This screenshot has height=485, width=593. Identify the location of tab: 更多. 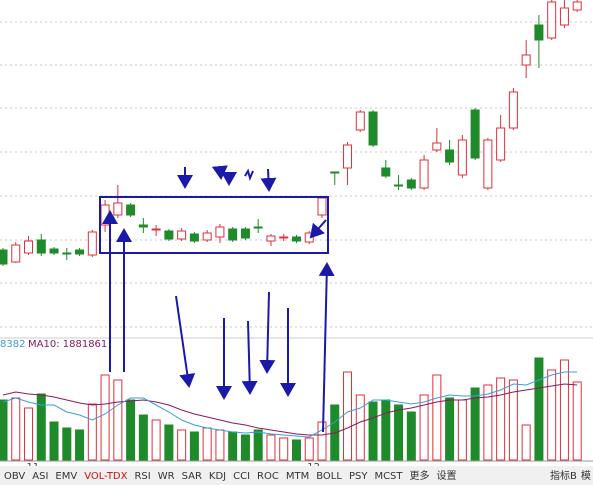
(420, 475).